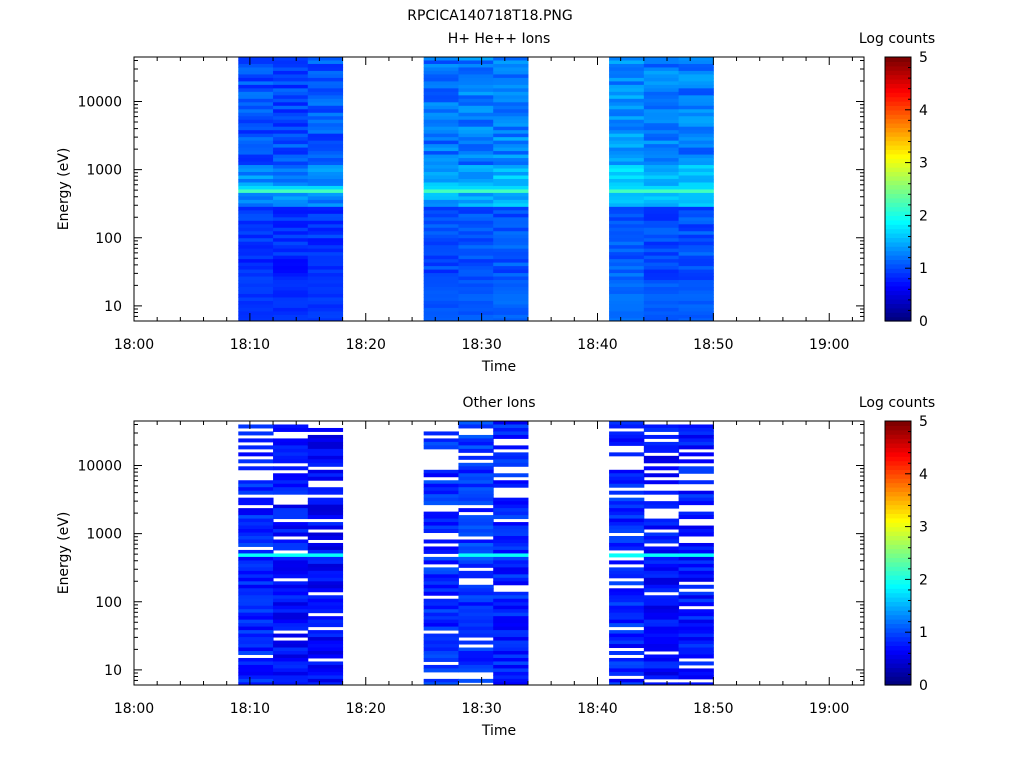 The height and width of the screenshot is (768, 1024). I want to click on colorbar-tick-label: 3, so click(923, 164).